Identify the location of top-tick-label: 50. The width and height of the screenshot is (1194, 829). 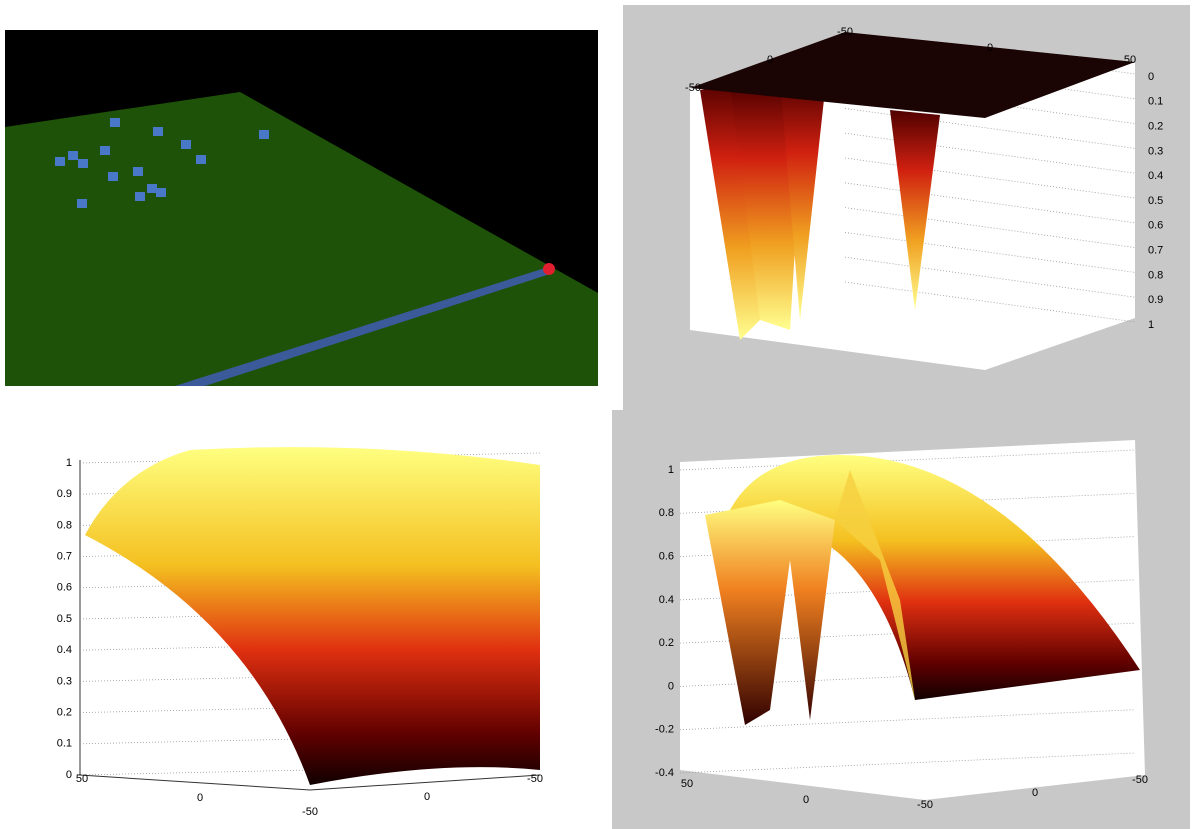
(1130, 60).